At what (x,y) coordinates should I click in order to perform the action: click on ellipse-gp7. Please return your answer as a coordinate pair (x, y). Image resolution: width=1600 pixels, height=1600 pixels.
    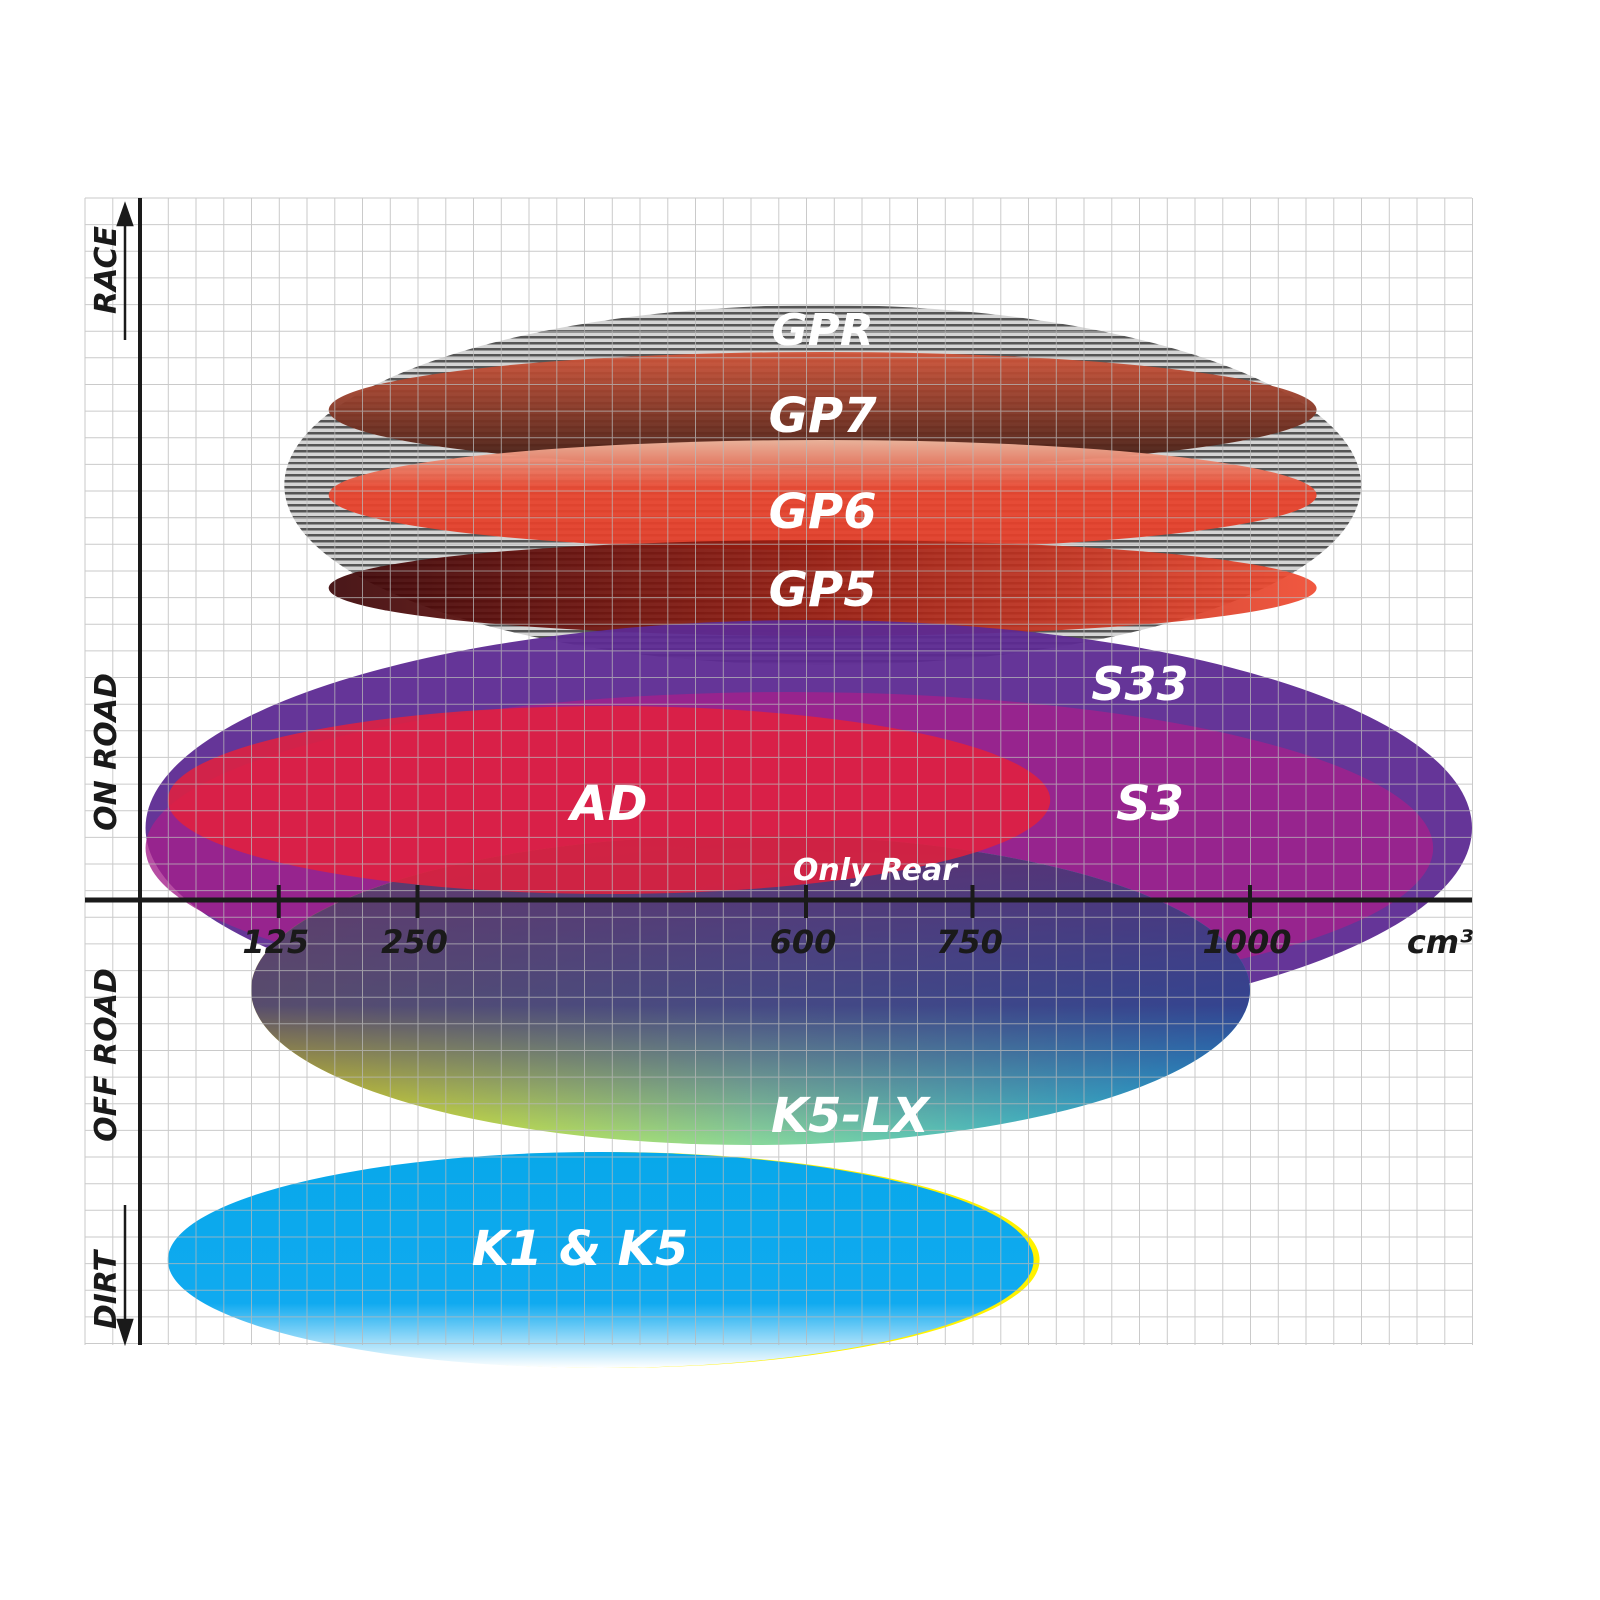
    Looking at the image, I should click on (822, 410).